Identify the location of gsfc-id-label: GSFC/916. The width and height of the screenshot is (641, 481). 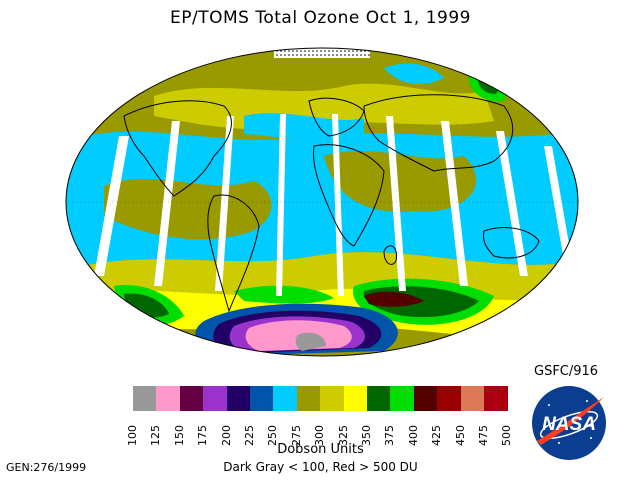
(566, 371).